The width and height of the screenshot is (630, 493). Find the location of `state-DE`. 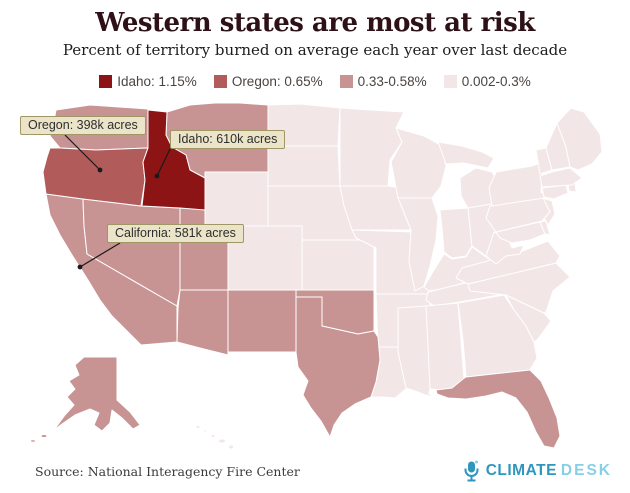

state-DE is located at coordinates (545, 228).